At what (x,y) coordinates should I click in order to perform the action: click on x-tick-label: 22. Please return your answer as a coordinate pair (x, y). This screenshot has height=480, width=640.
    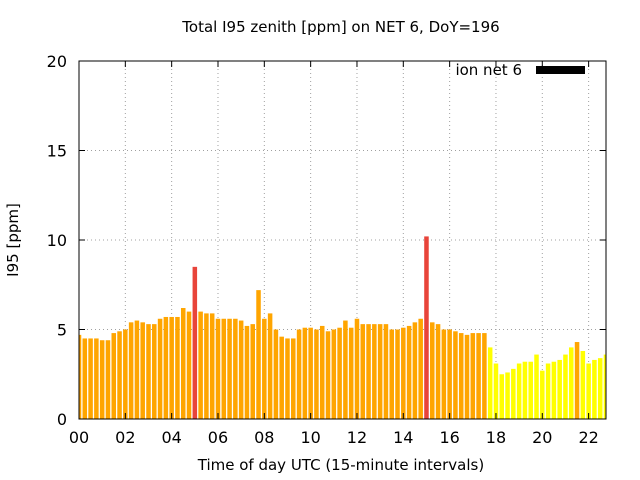
    Looking at the image, I should click on (588, 437).